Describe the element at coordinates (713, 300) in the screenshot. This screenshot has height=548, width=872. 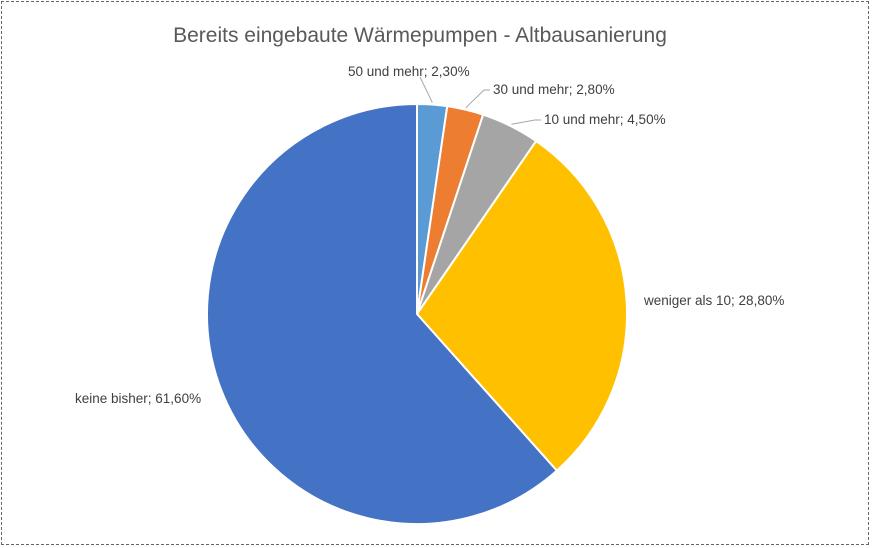
I see `data-label: weniger als 10; 28,80%` at that location.